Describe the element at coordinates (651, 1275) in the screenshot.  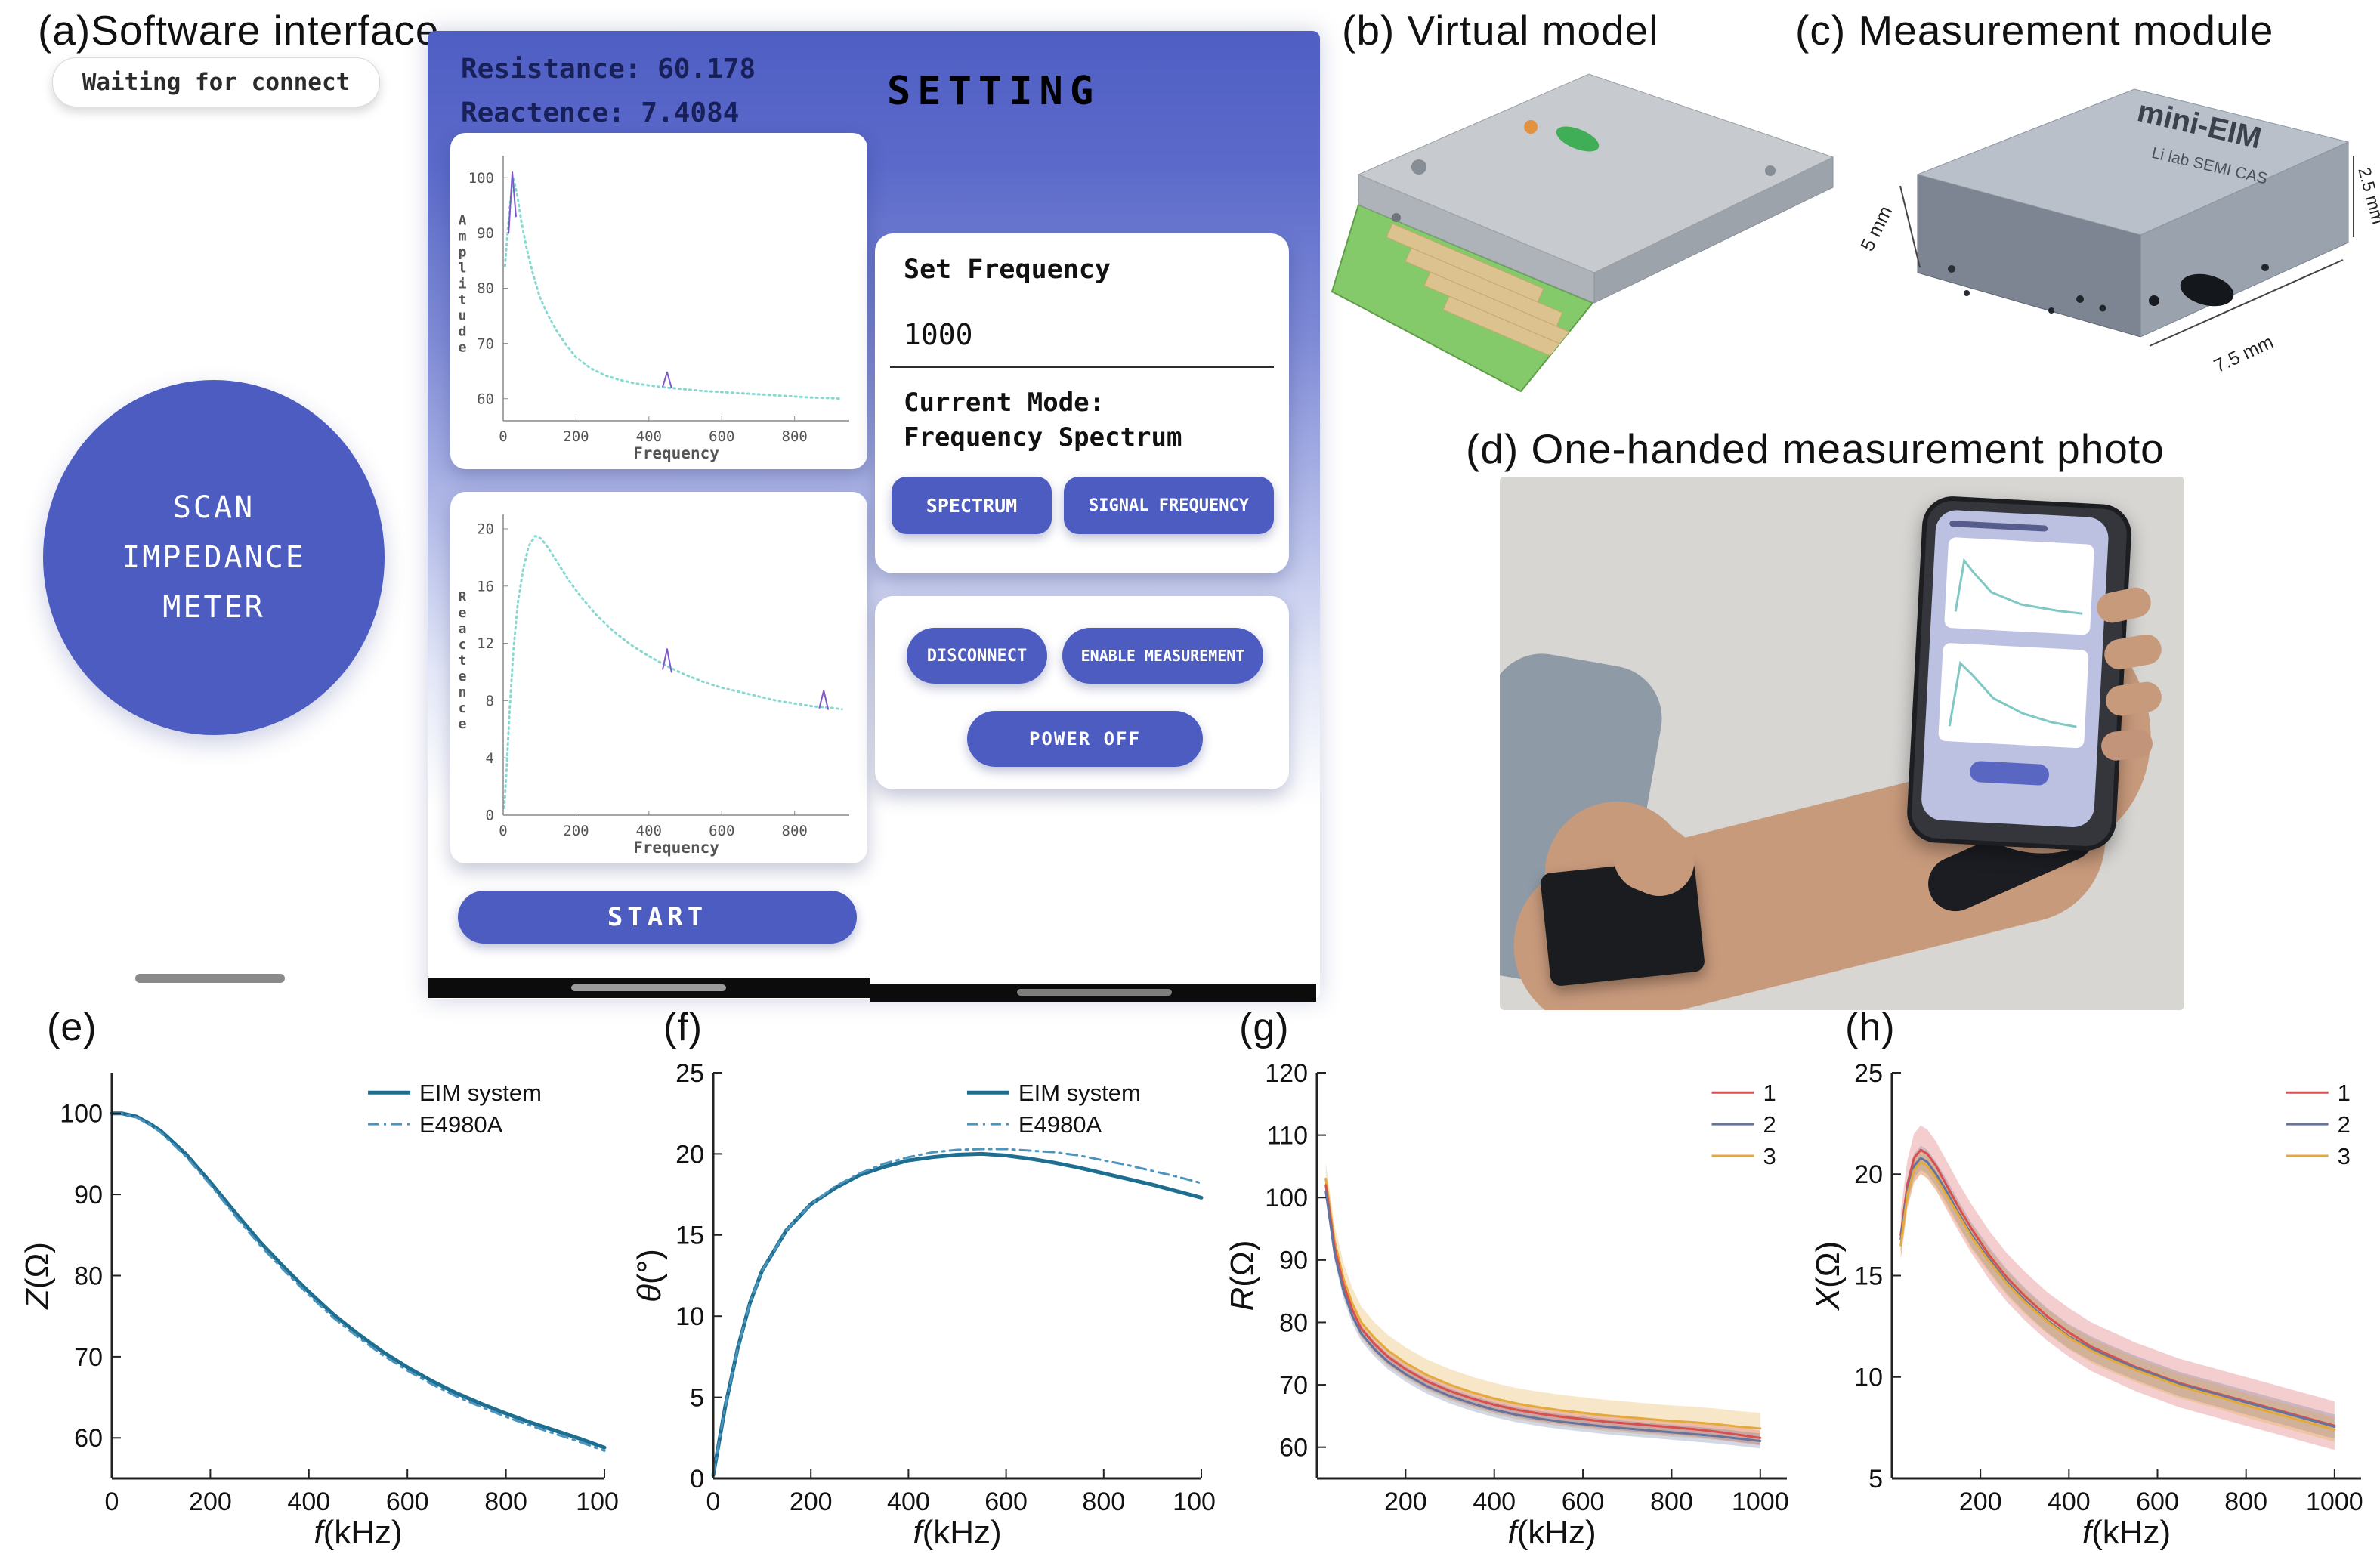
I see `svg-text: θ(°)` at that location.